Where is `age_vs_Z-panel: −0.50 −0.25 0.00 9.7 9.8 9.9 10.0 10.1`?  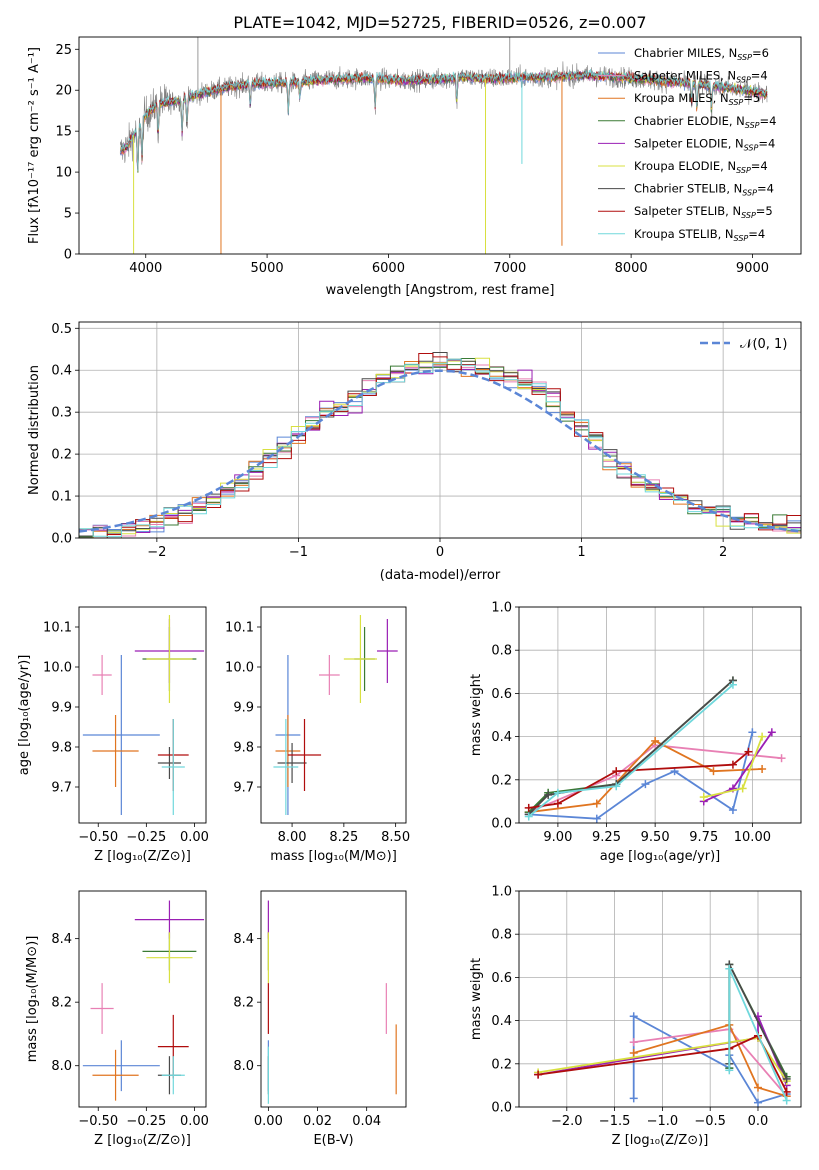
age_vs_Z-panel: −0.50 −0.25 0.00 9.7 9.8 9.9 10.0 10.1 is located at coordinates (126, 725).